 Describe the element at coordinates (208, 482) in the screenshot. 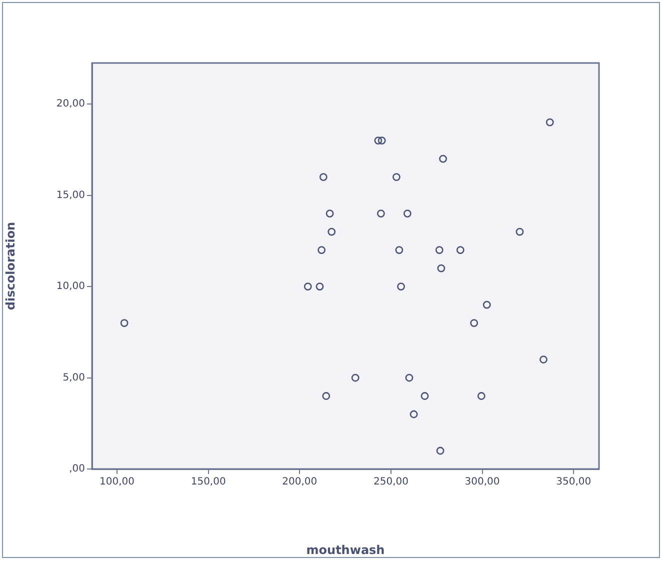

I see `x-tick-label: 150,00` at that location.